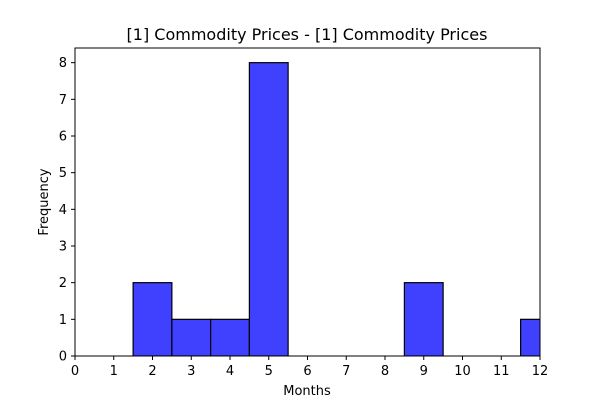 This screenshot has height=400, width=600. What do you see at coordinates (114, 371) in the screenshot?
I see `x-tick-label: 1` at bounding box center [114, 371].